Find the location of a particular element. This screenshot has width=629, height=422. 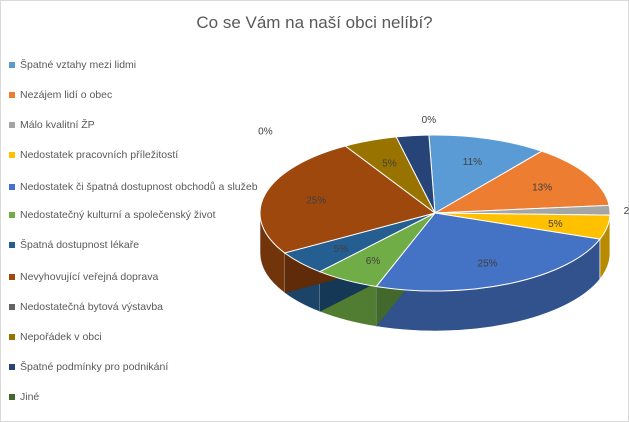

legend-item: Nepořádek v obci is located at coordinates (139, 337).